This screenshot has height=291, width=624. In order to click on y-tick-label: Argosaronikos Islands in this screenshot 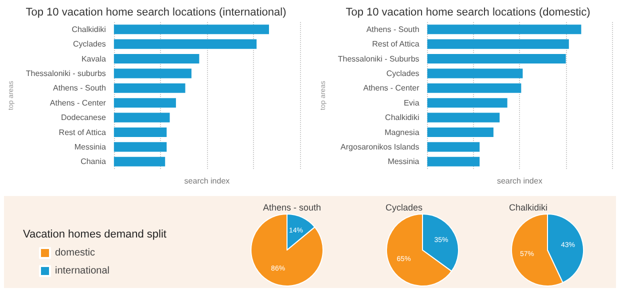, I will do `click(380, 147)`.